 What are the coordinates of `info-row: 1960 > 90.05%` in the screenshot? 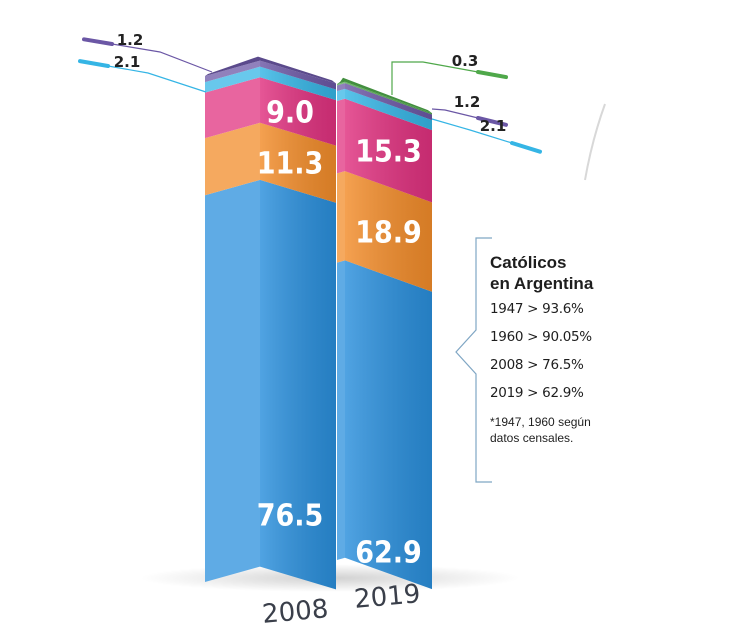 It's located at (541, 337).